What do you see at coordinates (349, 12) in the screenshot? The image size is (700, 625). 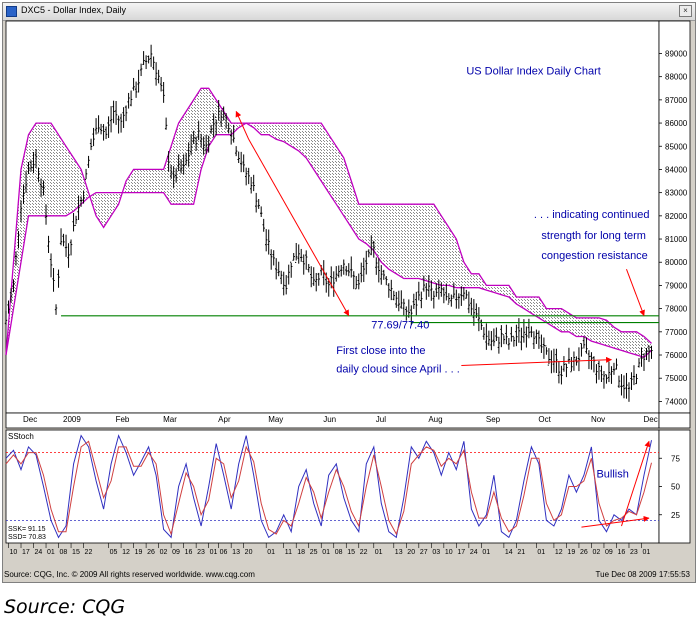 I see `window-titlebar: DXC5 - Dollar Index, Daily ×` at bounding box center [349, 12].